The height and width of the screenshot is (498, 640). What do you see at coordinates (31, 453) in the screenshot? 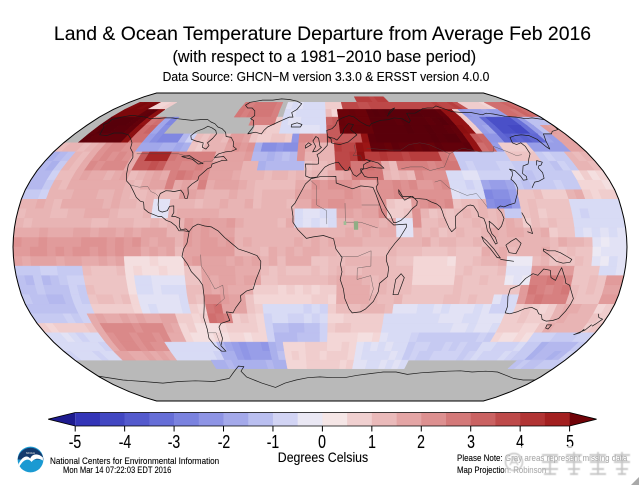
I see `svg-text: NOAA` at bounding box center [31, 453].